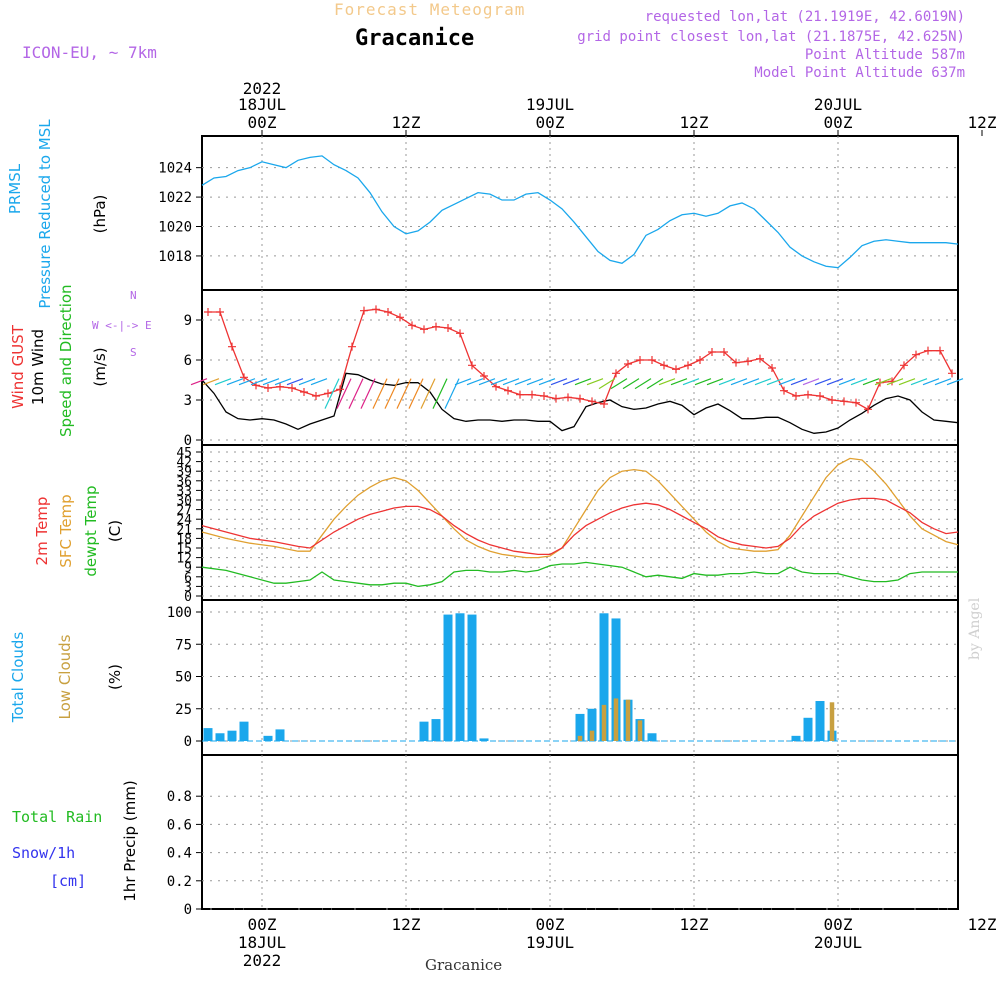 The image size is (1000, 1000). Describe the element at coordinates (592, 735) in the screenshot. I see `low-cloud-bar` at that location.